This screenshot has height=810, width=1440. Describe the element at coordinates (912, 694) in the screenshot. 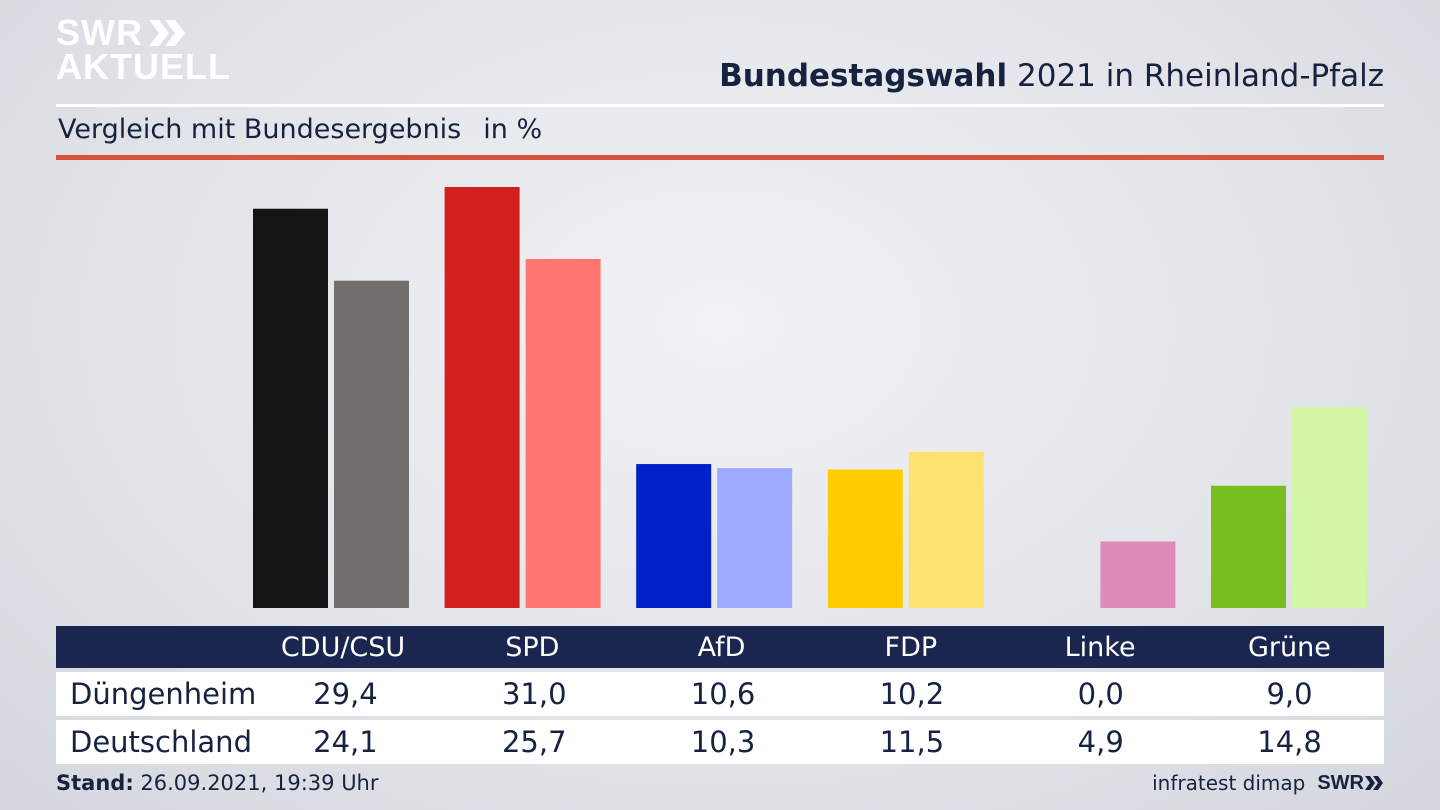

I see `table-cell: 10,2` at that location.